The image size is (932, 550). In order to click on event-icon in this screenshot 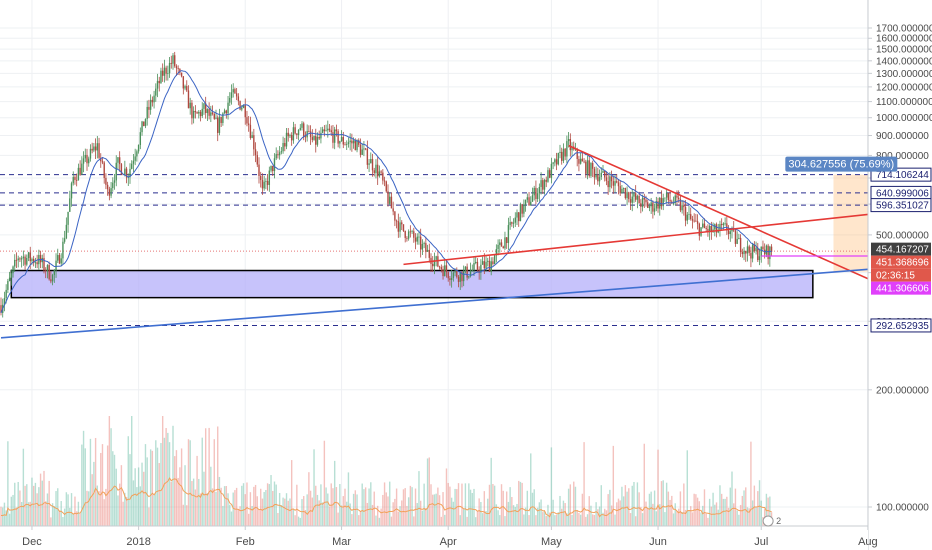, I will do `click(768, 521)`.